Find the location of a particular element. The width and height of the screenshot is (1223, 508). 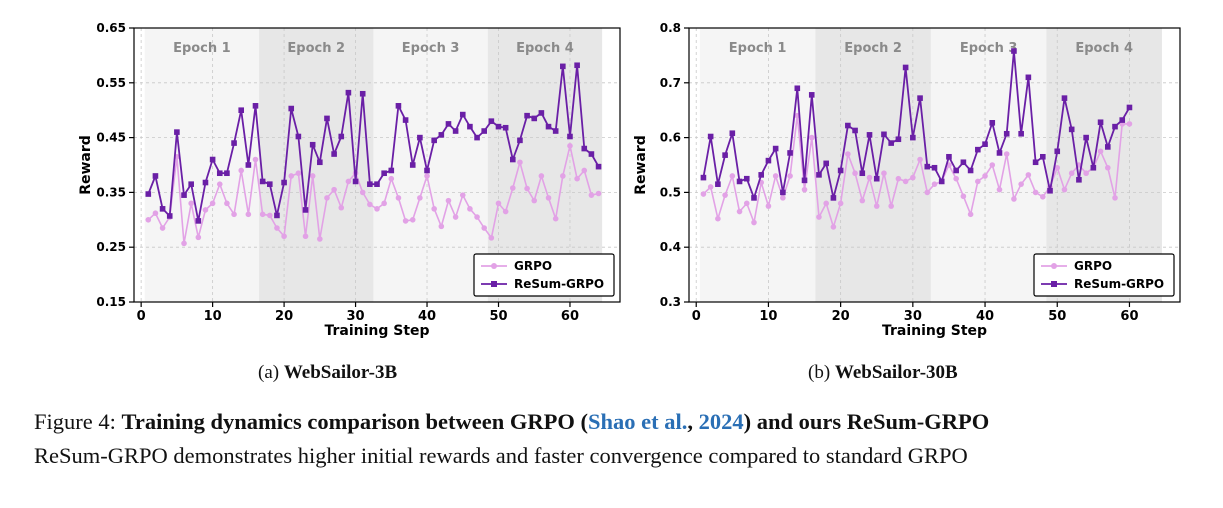

x-tick-label: 10 is located at coordinates (213, 316).